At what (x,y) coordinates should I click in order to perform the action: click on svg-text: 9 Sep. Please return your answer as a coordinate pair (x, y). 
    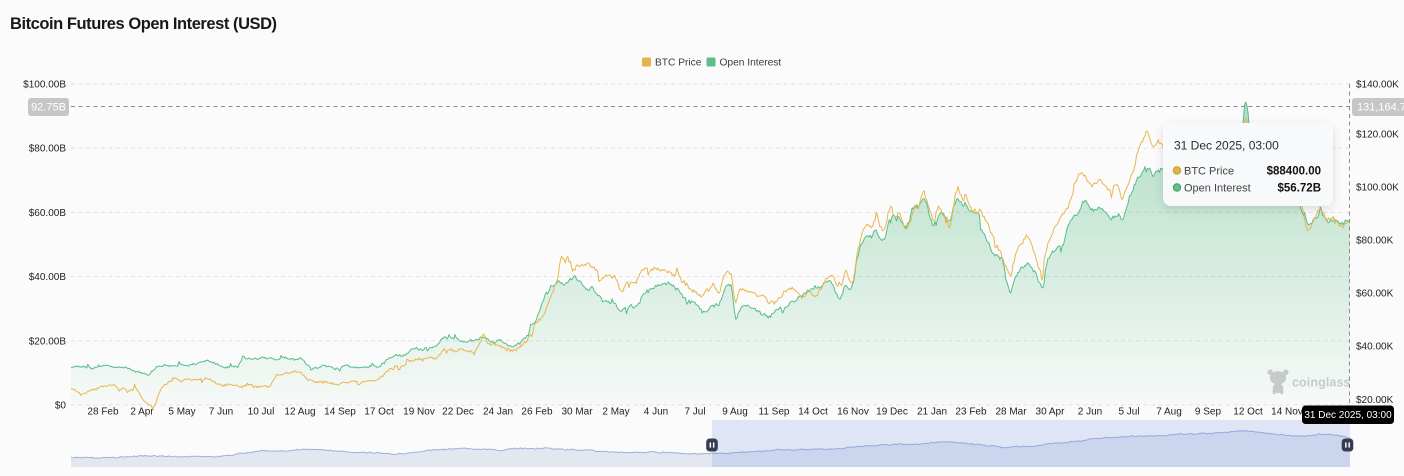
    Looking at the image, I should click on (1208, 412).